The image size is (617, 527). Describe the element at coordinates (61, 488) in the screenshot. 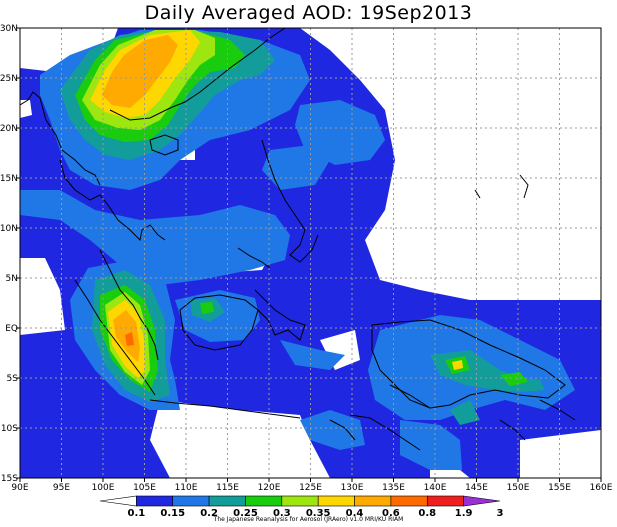

I see `lon-tick-label: 95E` at that location.